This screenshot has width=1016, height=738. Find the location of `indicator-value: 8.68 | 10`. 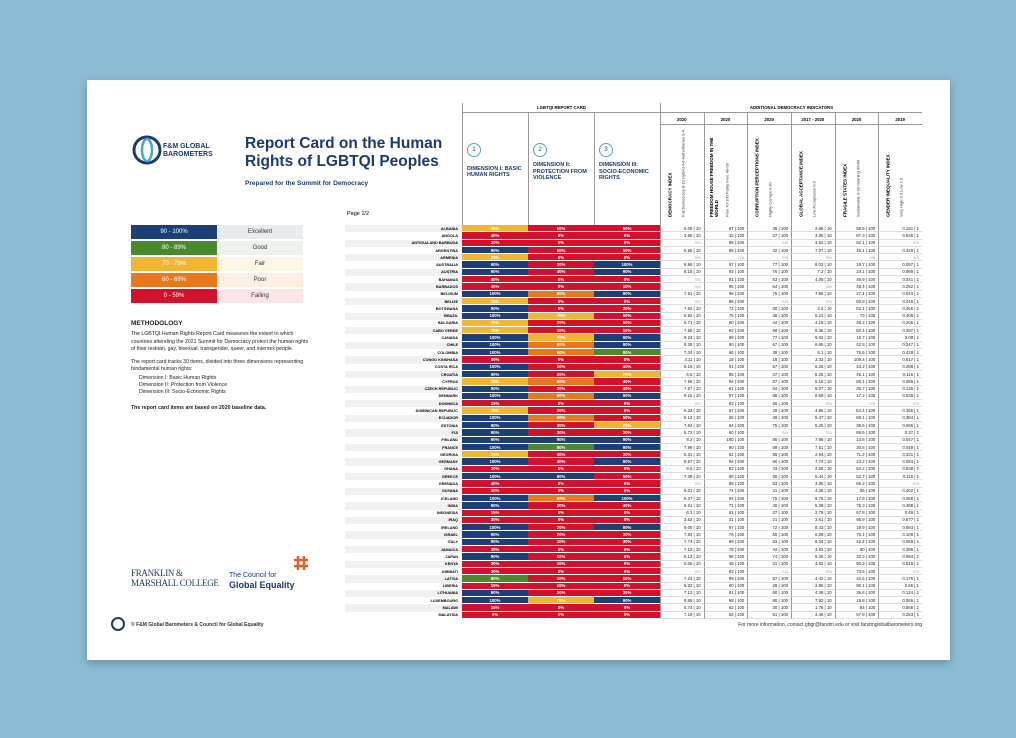

indicator-value: 8.68 | 10 is located at coordinates (682, 601).